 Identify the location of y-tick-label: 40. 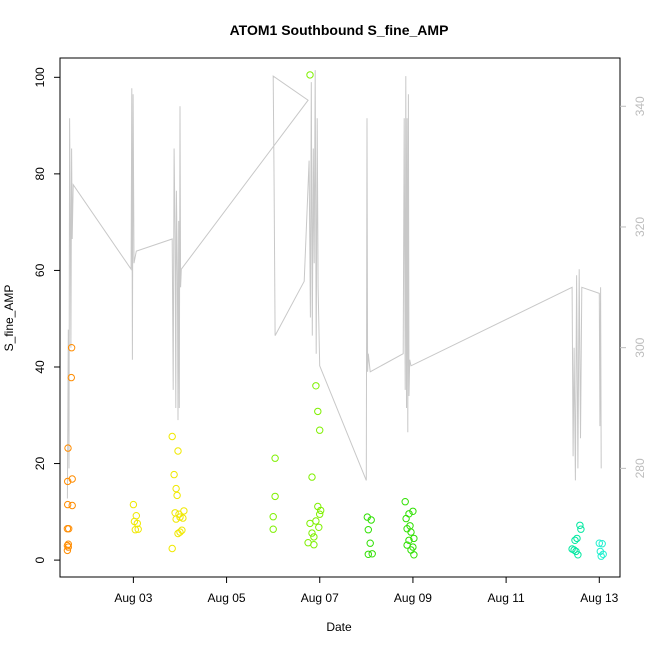
(40, 367).